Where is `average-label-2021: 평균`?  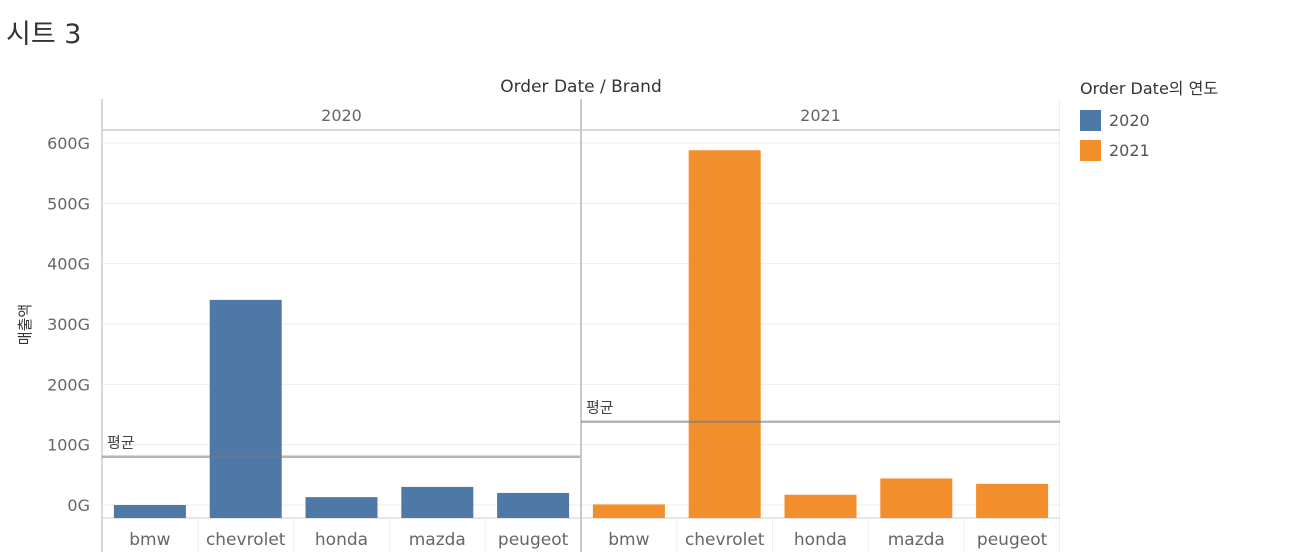
average-label-2021: 평균 is located at coordinates (600, 408).